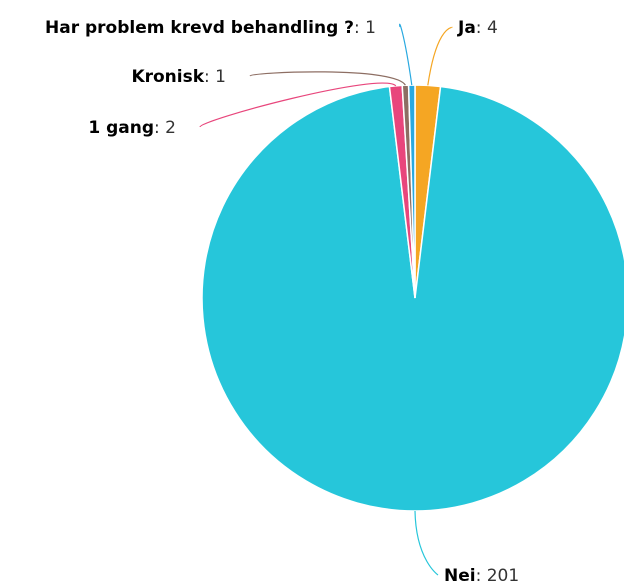 The height and width of the screenshot is (586, 624). I want to click on slice-label: Nei: 201, so click(481, 576).